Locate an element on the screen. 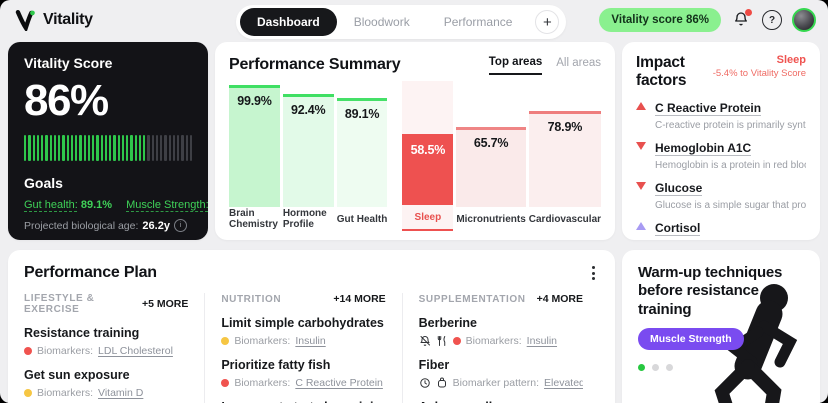 The image size is (828, 403). chart-bar-value: 78.9% is located at coordinates (565, 127).